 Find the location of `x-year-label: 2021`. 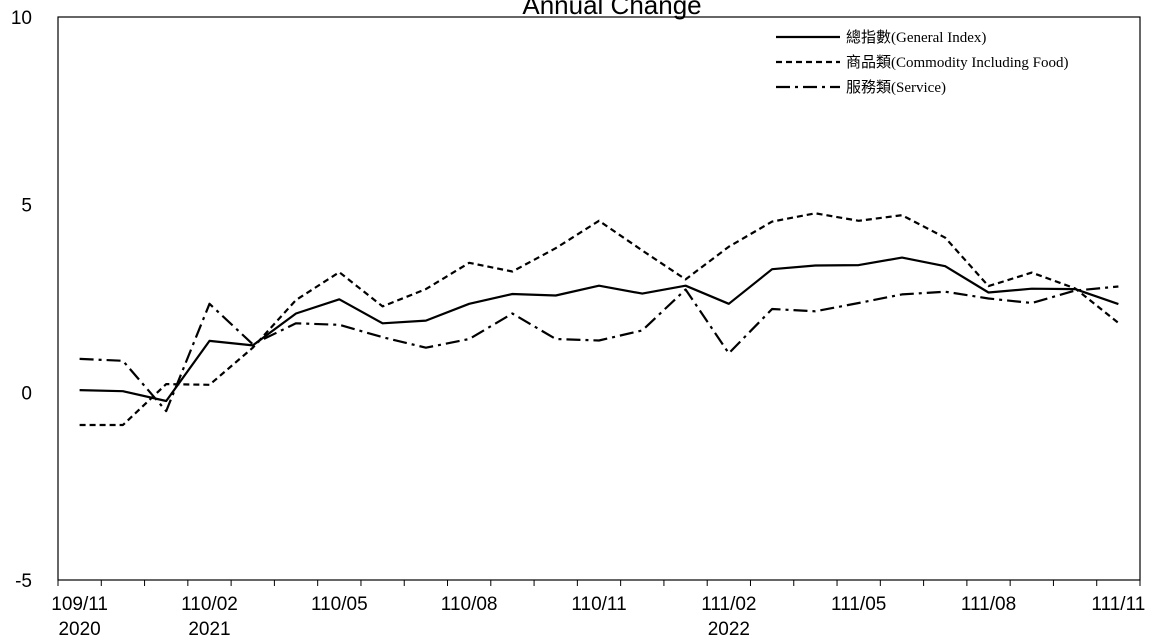

x-year-label: 2021 is located at coordinates (209, 629).